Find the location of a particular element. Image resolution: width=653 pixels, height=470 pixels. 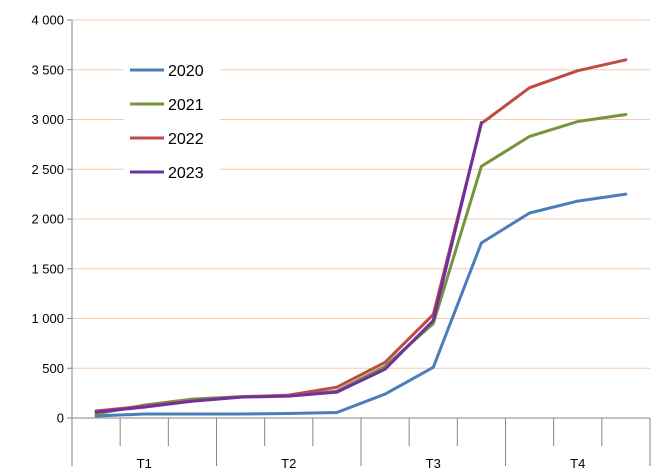

y-tick-label: 1 500 is located at coordinates (47, 268).